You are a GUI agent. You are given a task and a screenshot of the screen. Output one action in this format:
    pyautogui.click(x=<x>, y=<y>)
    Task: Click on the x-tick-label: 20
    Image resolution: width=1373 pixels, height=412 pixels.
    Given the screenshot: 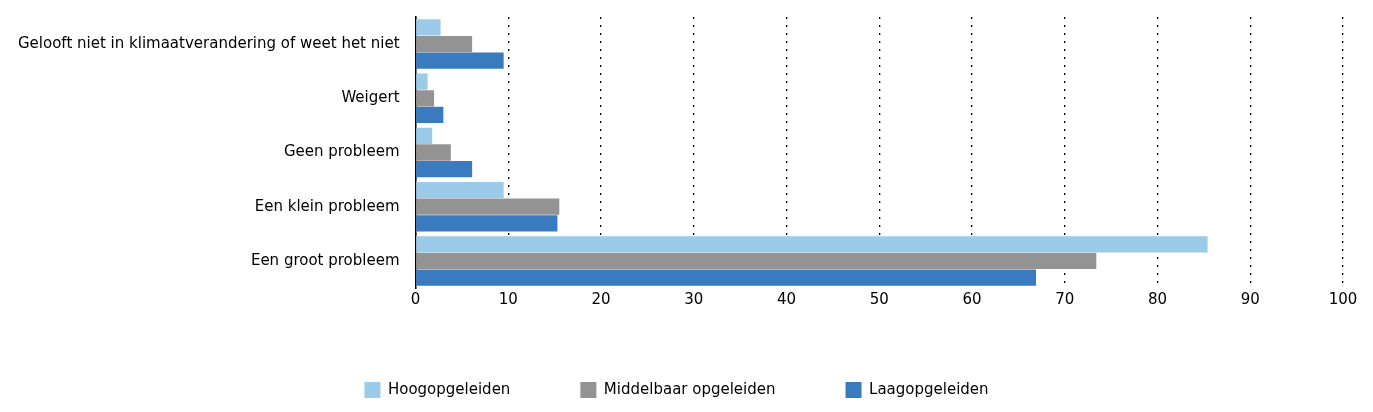 What is the action you would take?
    pyautogui.click(x=601, y=298)
    